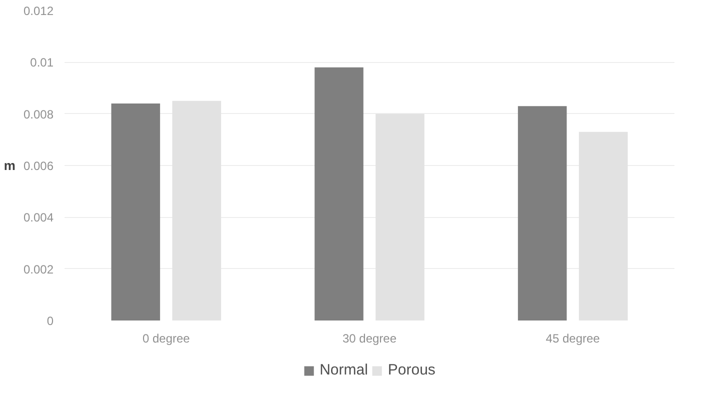 This screenshot has width=703, height=419. What do you see at coordinates (412, 370) in the screenshot?
I see `legend-label: Porous` at bounding box center [412, 370].